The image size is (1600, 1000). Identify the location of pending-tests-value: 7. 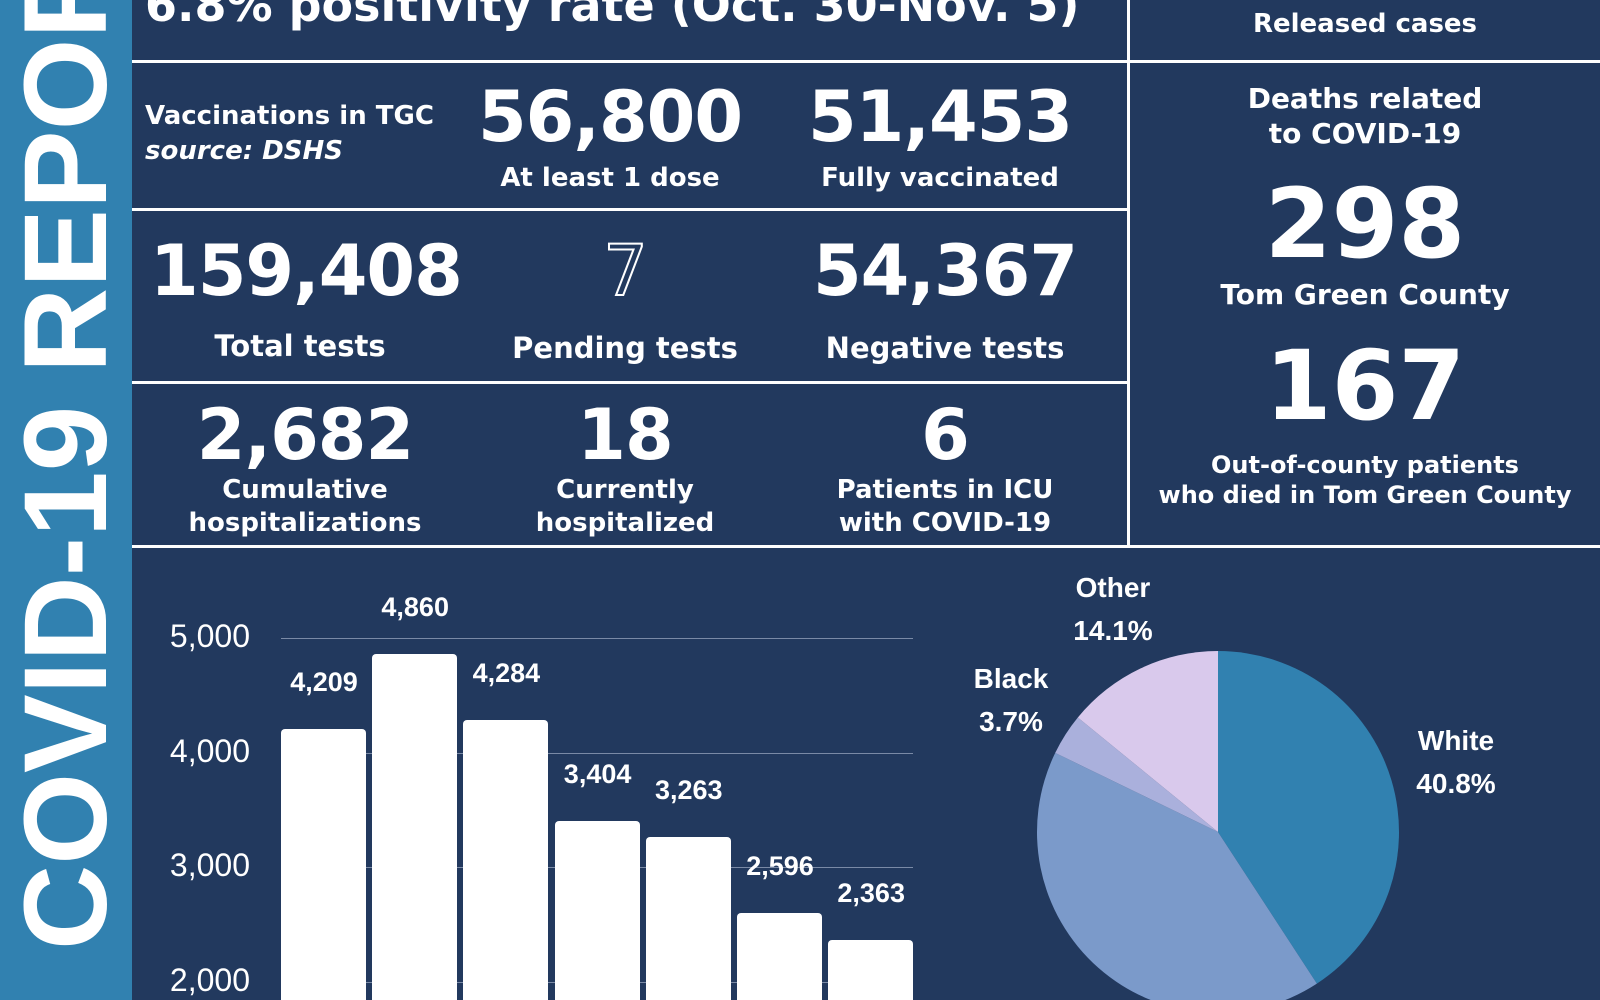
(625, 271).